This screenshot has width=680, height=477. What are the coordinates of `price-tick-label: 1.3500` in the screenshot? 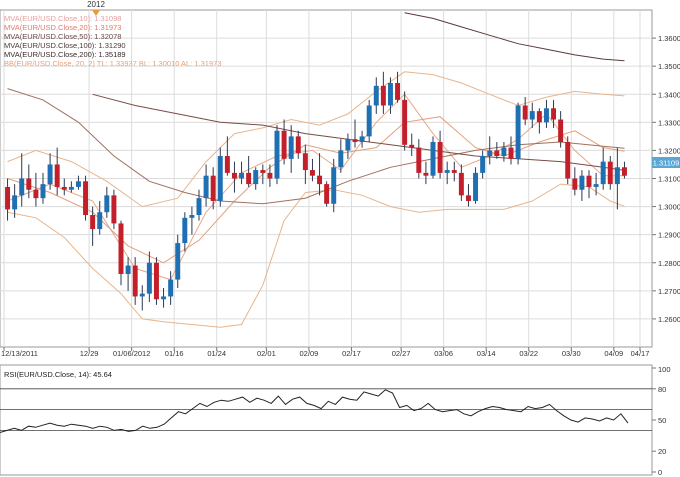 It's located at (669, 66).